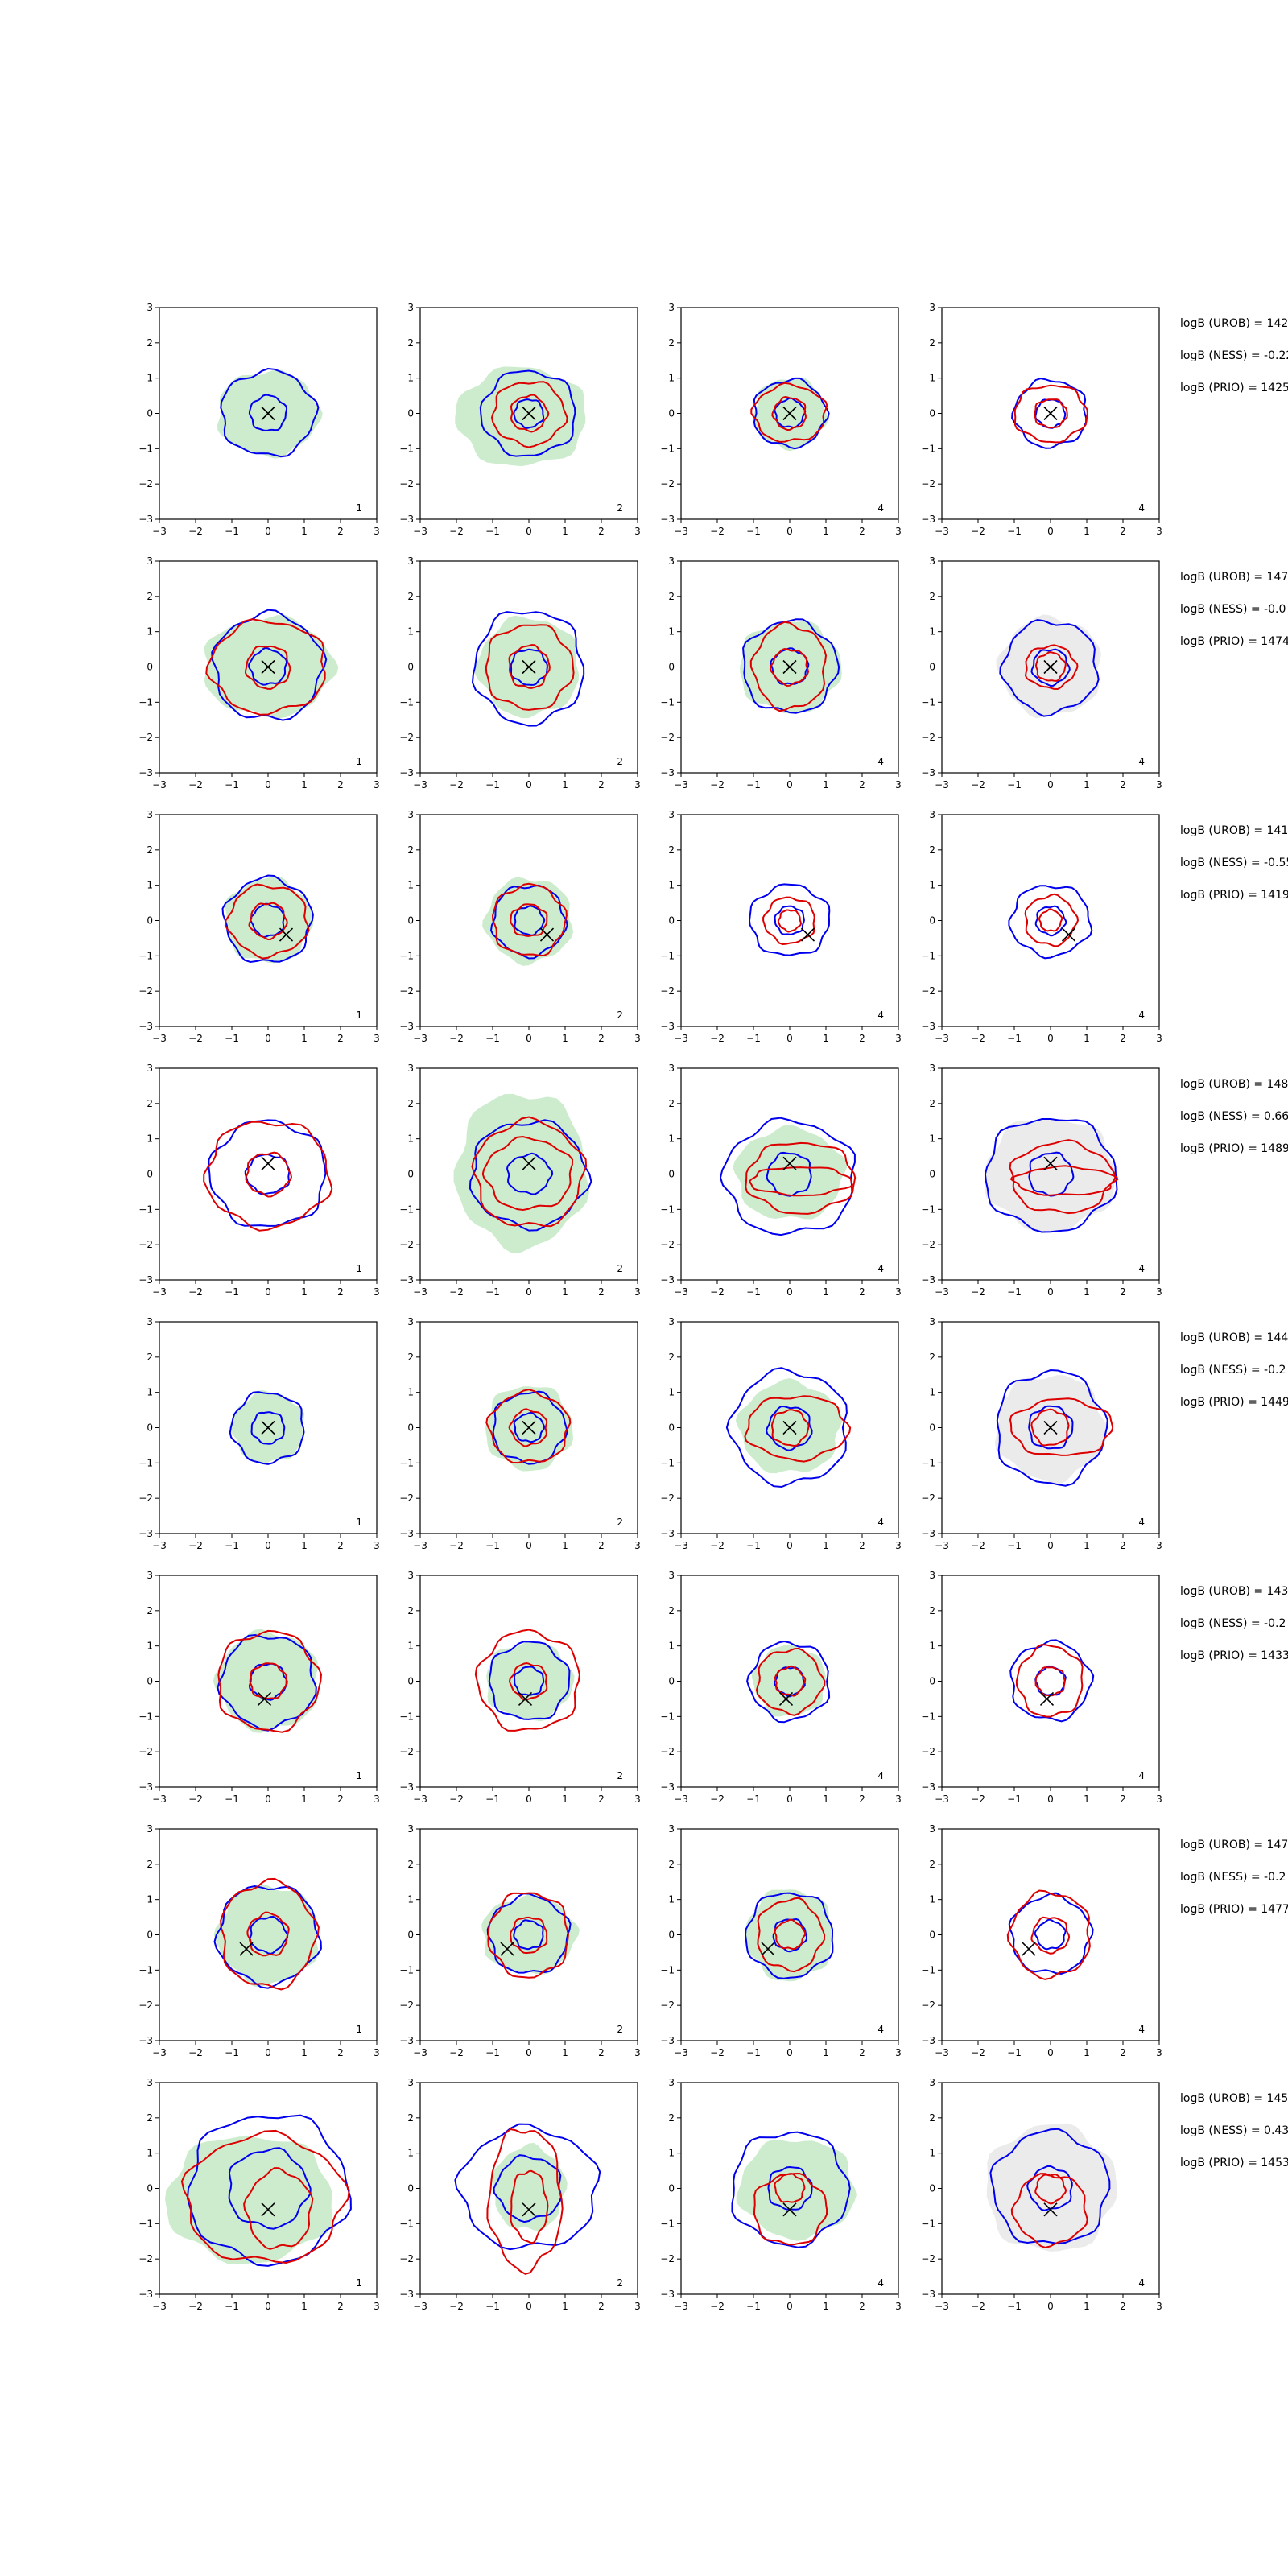 The image size is (1288, 2576). I want to click on panel-label: 4, so click(1141, 1522).